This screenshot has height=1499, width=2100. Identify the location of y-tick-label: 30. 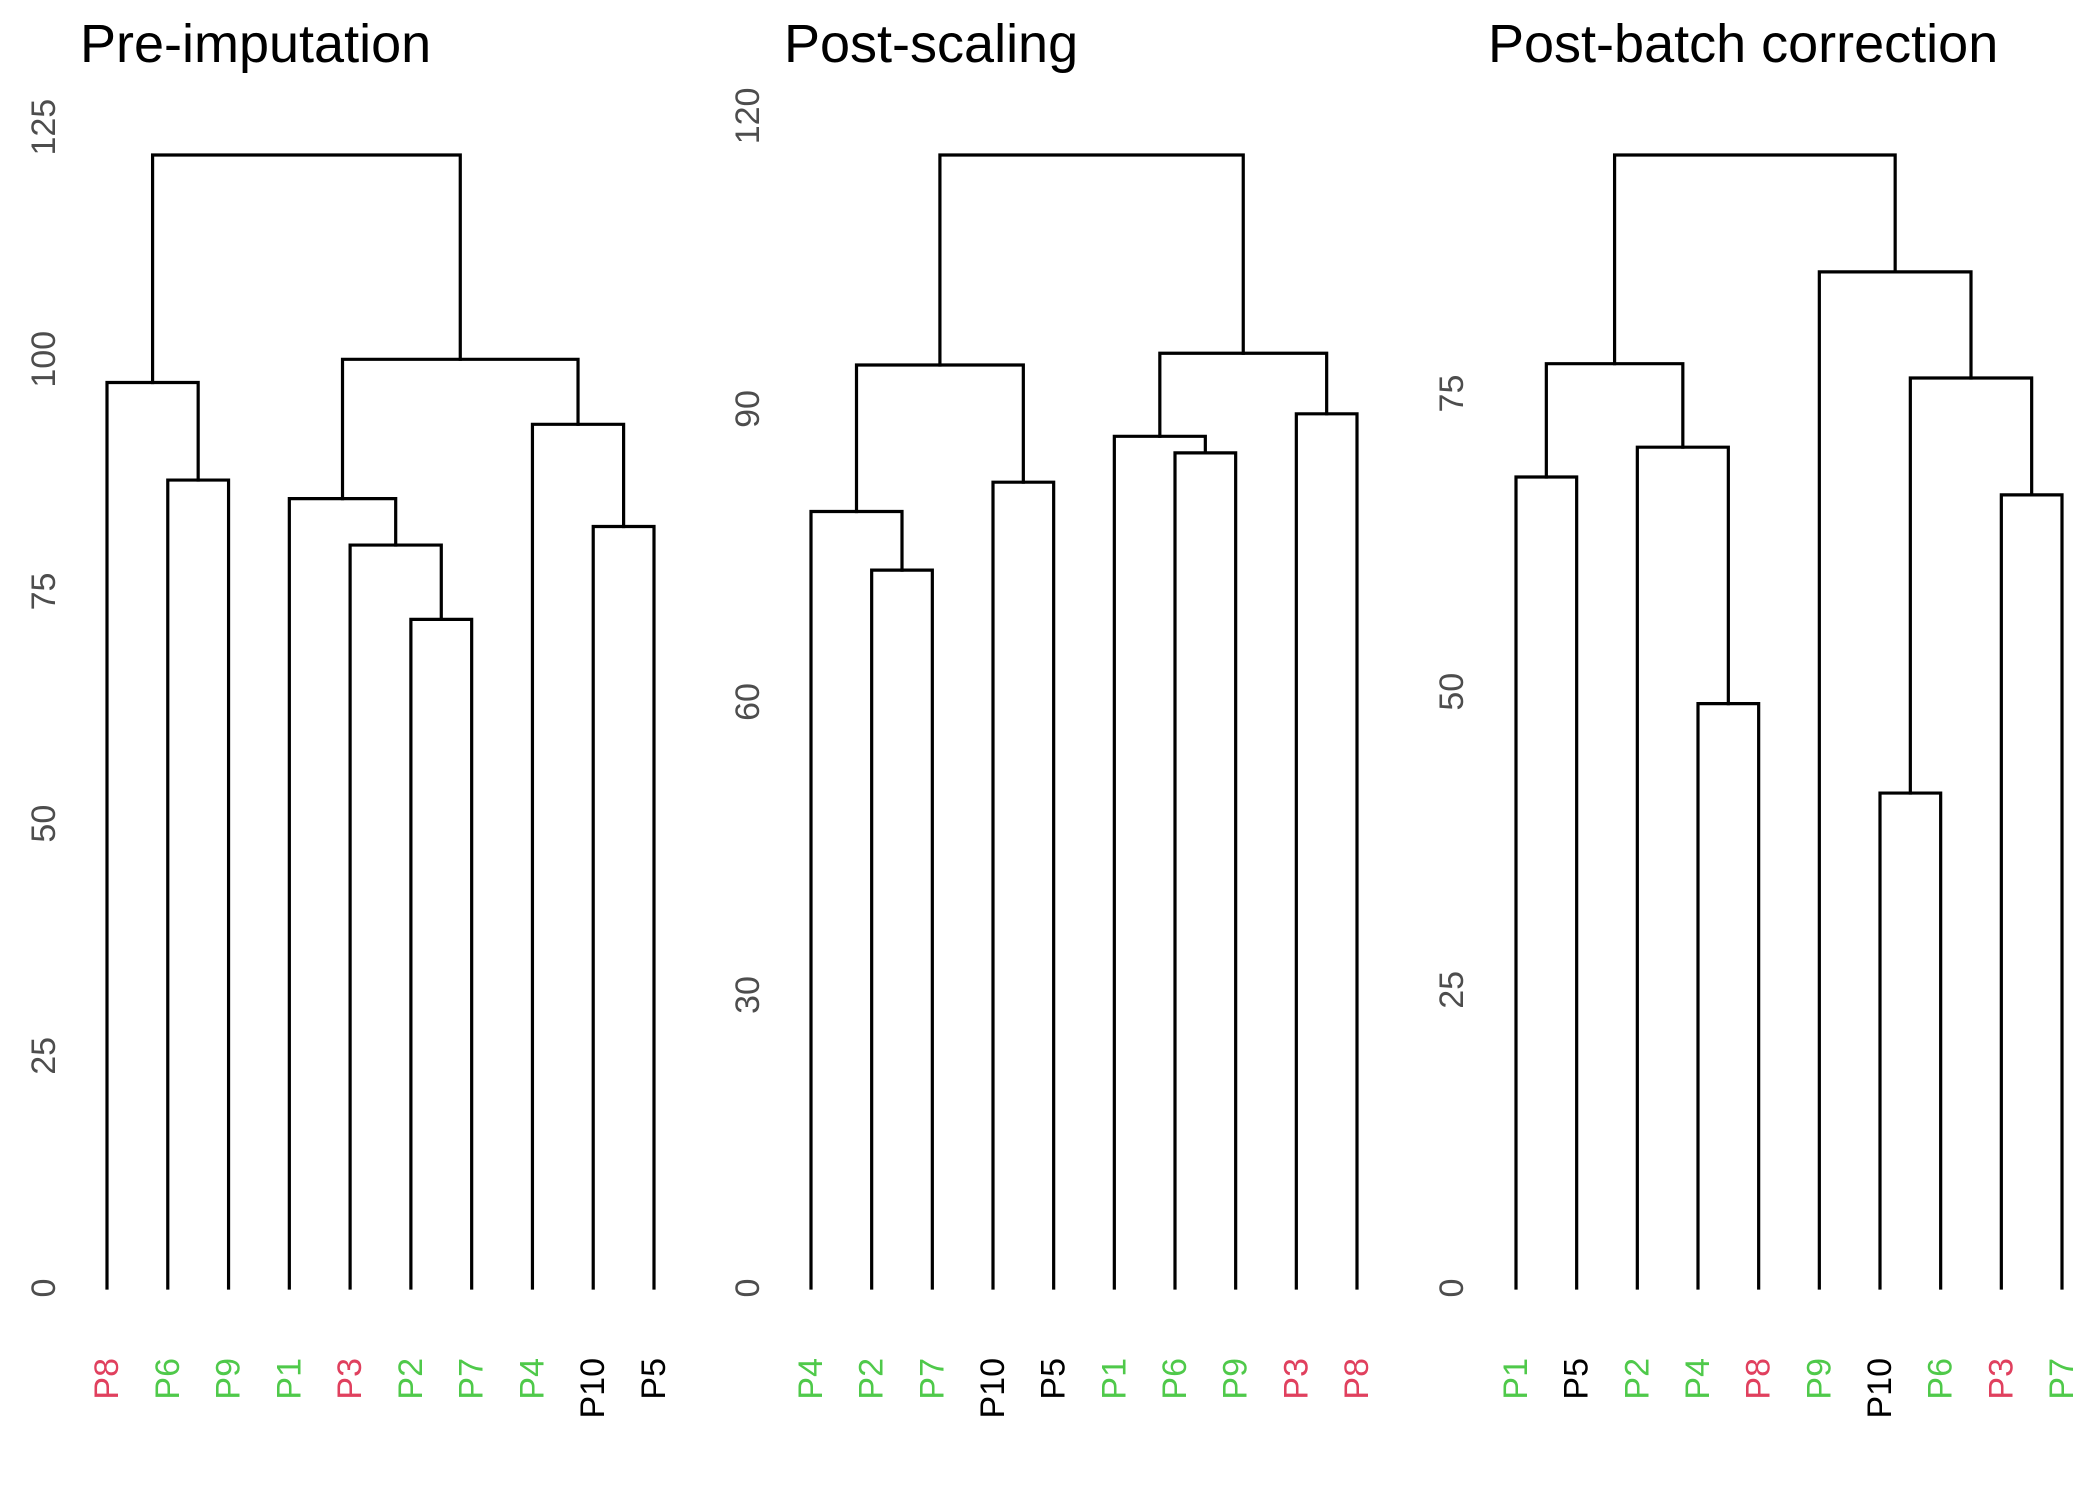
(748, 995).